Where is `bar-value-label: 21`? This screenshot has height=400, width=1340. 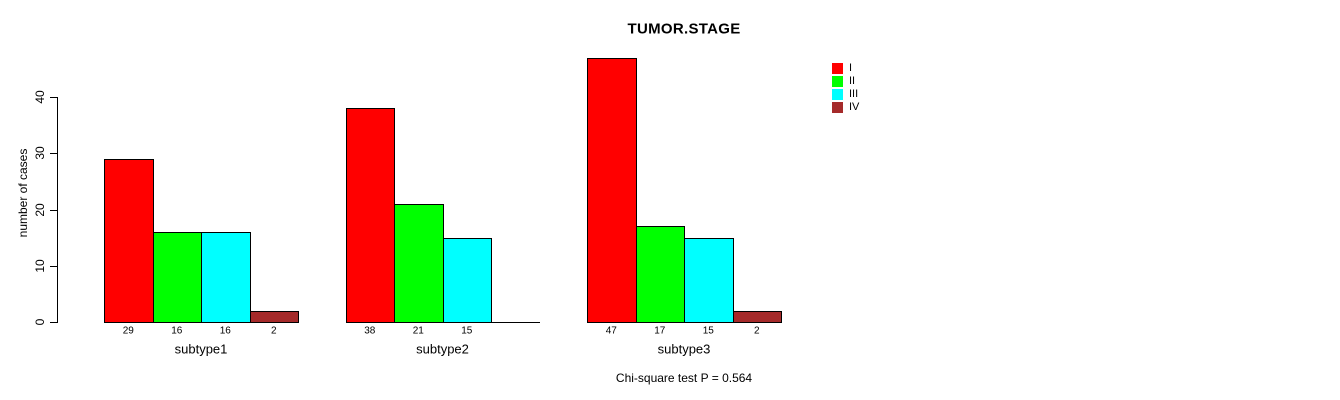 bar-value-label: 21 is located at coordinates (418, 331).